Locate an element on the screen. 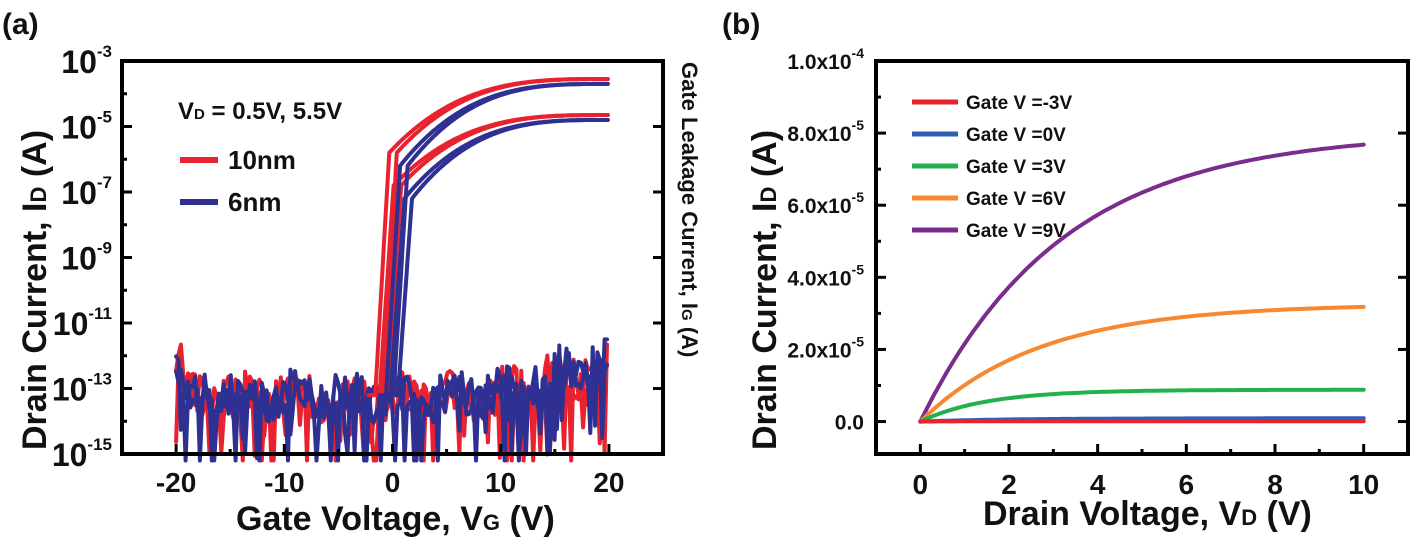  panel-b-xtick-label: 0 is located at coordinates (921, 484).